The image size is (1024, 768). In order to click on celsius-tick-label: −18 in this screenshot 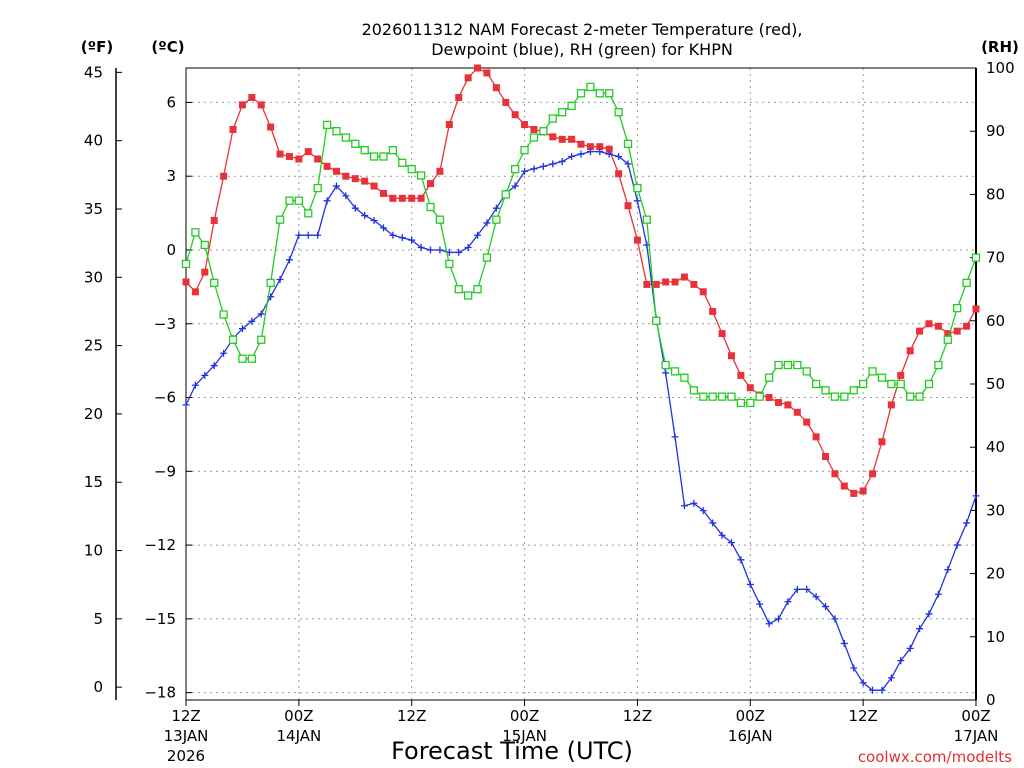, I will do `click(160, 693)`.